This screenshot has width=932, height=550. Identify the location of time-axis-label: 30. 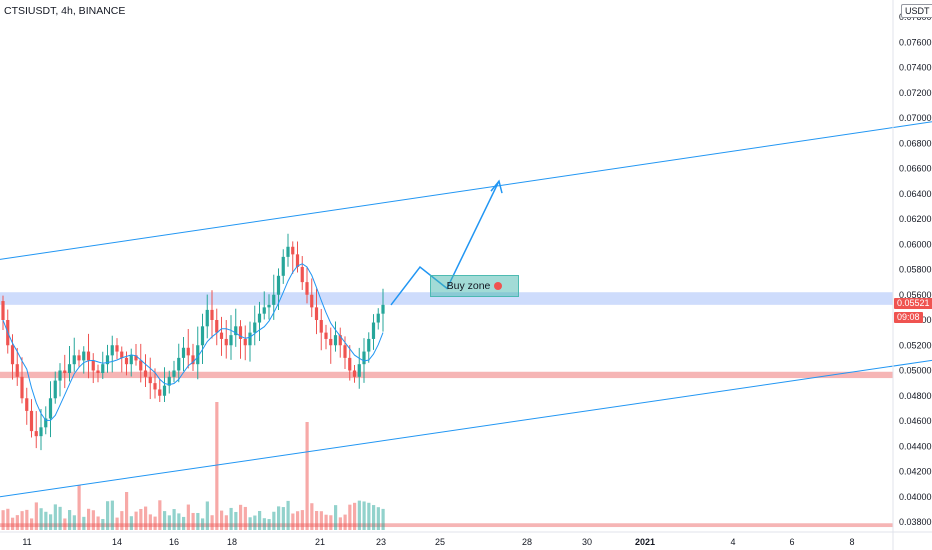
(587, 542).